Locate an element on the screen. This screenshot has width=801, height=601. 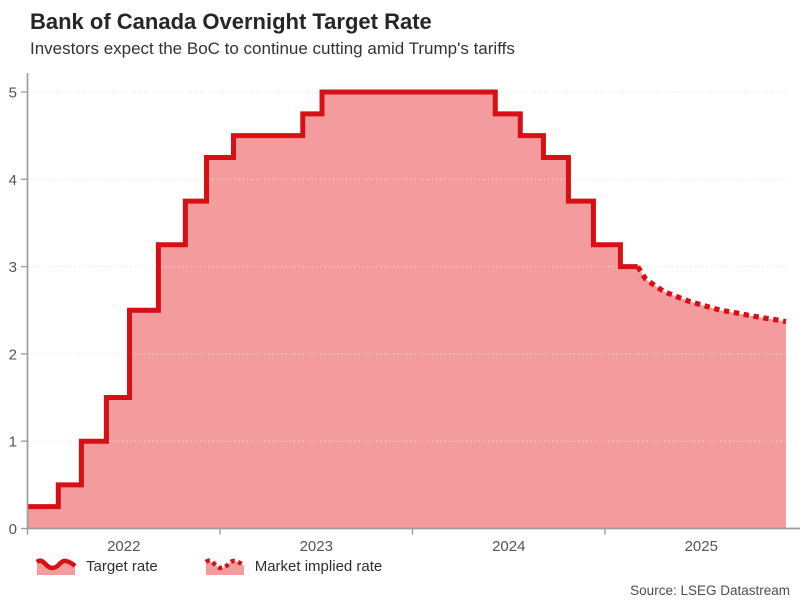
y-tick-label-3: 3 is located at coordinates (13, 267).